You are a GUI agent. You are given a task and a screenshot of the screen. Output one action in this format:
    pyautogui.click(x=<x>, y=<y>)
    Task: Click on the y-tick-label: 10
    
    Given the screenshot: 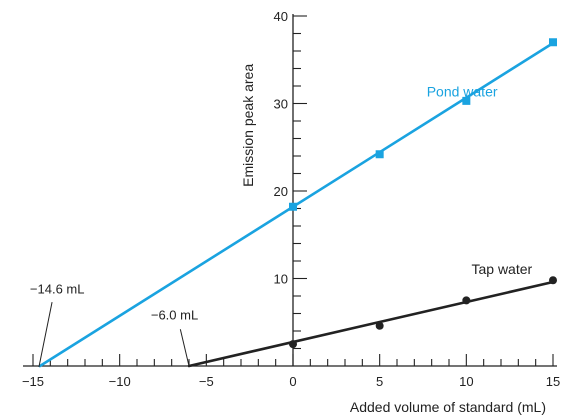 What is the action you would take?
    pyautogui.click(x=281, y=279)
    